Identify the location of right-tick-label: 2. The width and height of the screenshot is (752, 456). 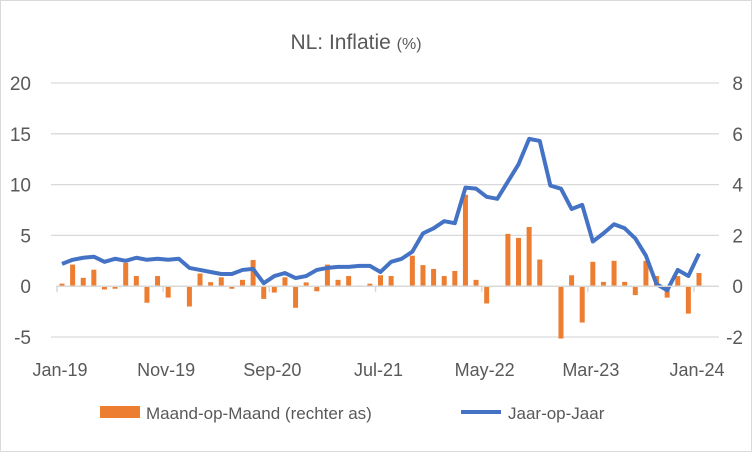
(737, 236).